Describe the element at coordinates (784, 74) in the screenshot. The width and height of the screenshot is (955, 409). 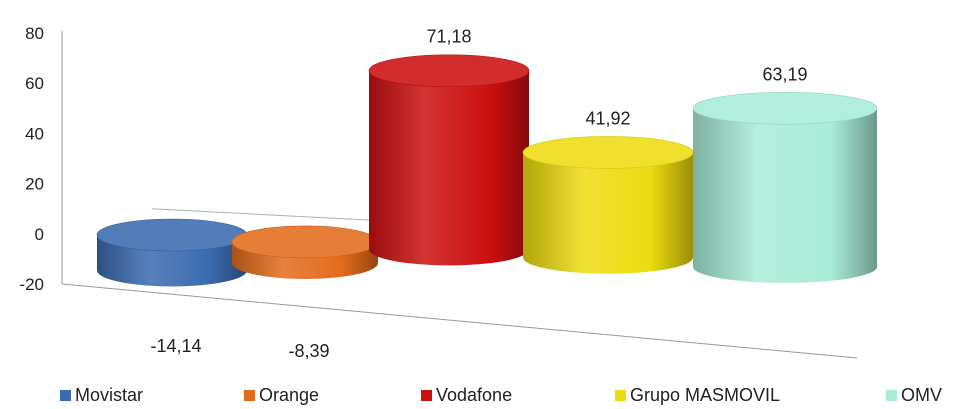
I see `data-label: 63,19` at that location.